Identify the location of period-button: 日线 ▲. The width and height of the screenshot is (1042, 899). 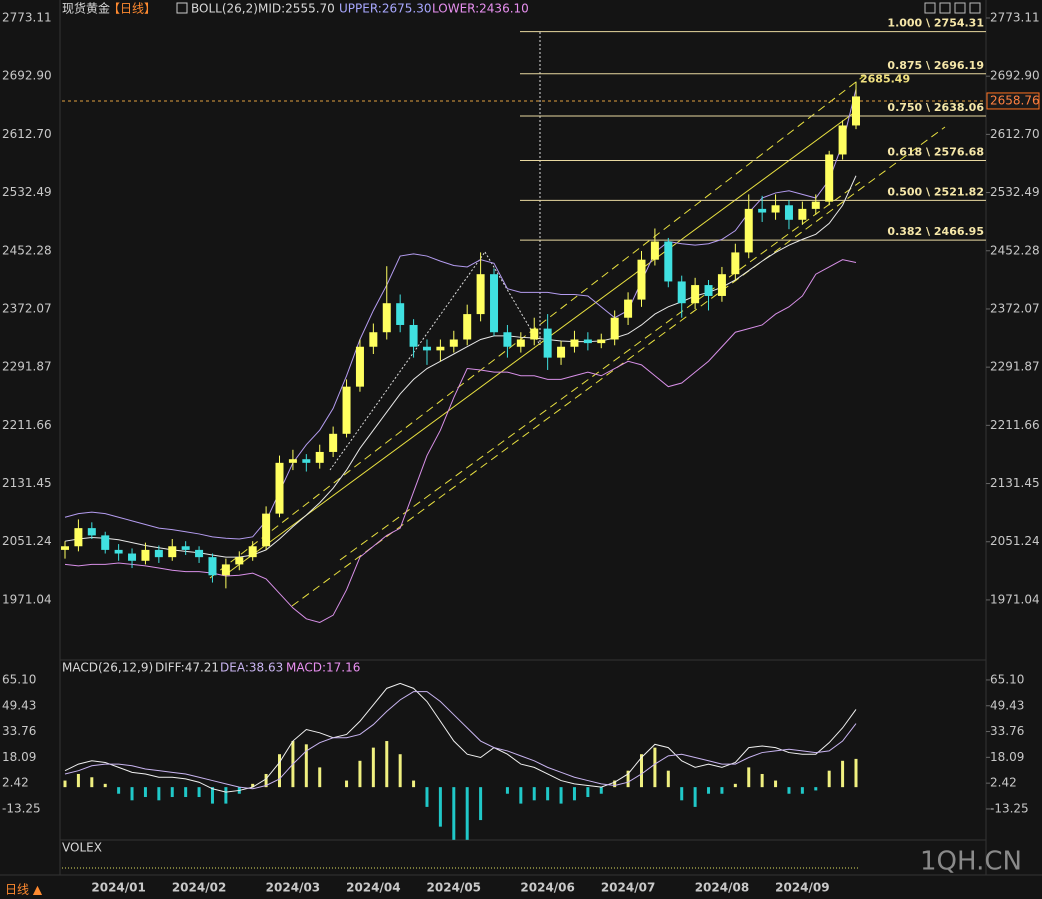
(24, 890).